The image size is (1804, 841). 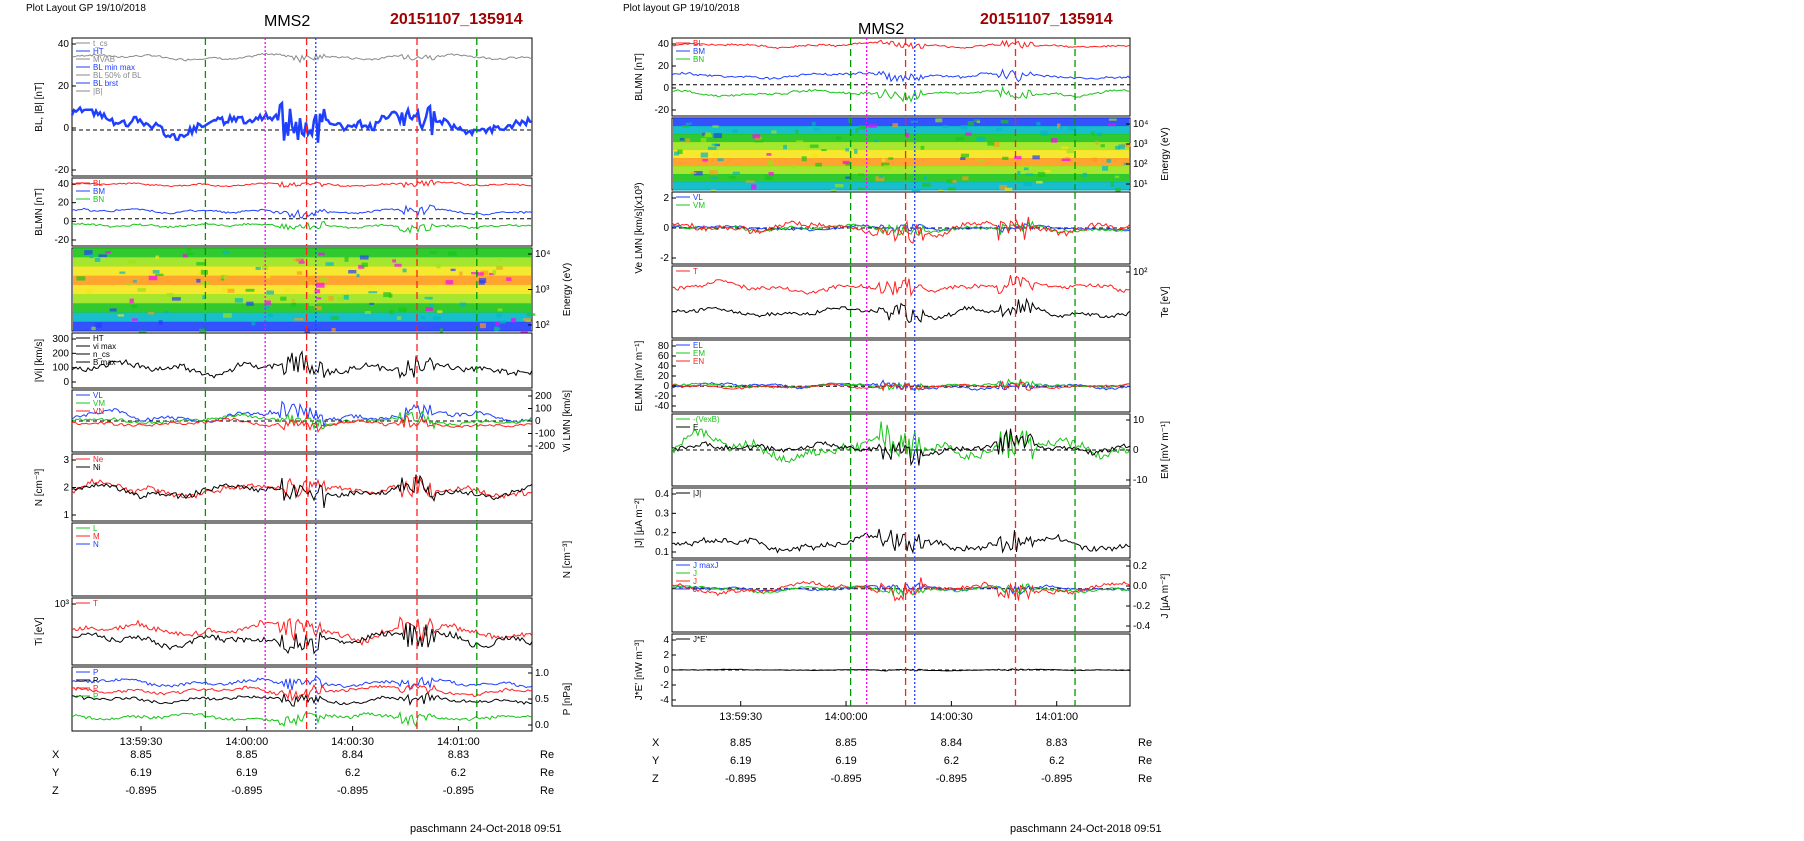 What do you see at coordinates (95, 603) in the screenshot?
I see `legend-entry: T` at bounding box center [95, 603].